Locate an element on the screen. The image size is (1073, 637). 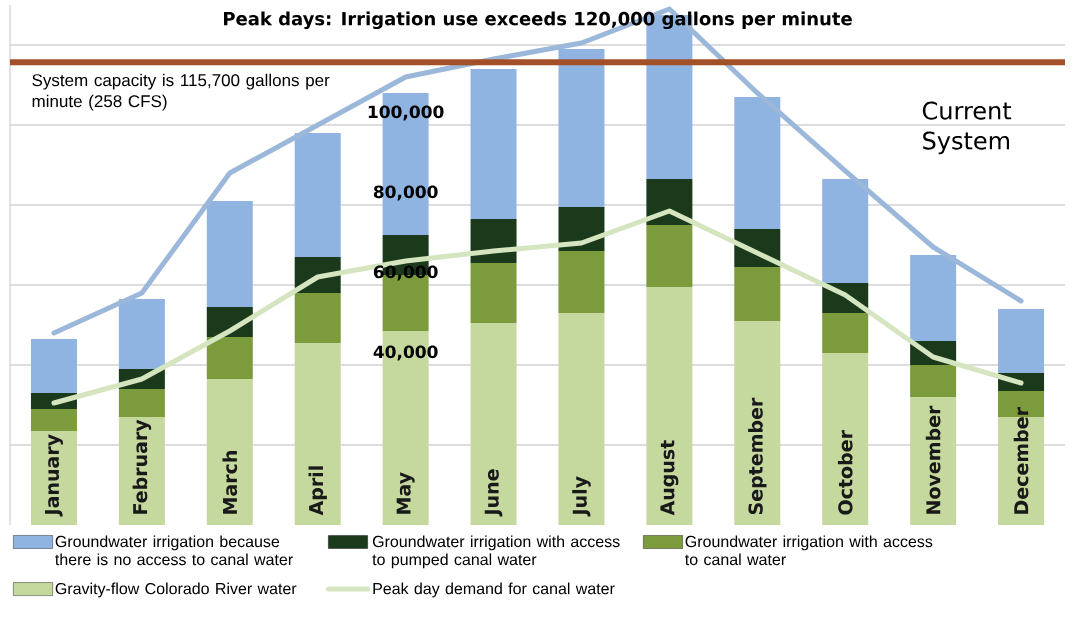
y-tick-label: 40,000 is located at coordinates (405, 353).